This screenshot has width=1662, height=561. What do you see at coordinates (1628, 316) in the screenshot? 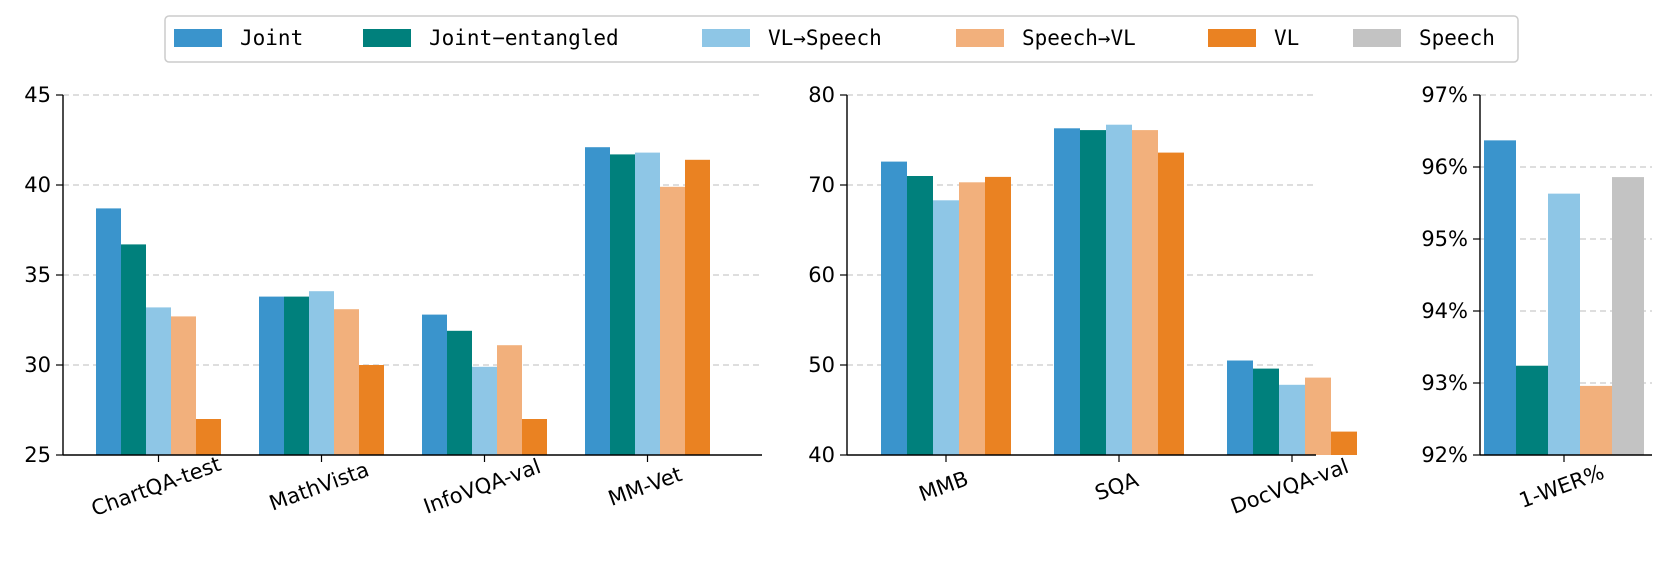
I see `bar-speech` at bounding box center [1628, 316].